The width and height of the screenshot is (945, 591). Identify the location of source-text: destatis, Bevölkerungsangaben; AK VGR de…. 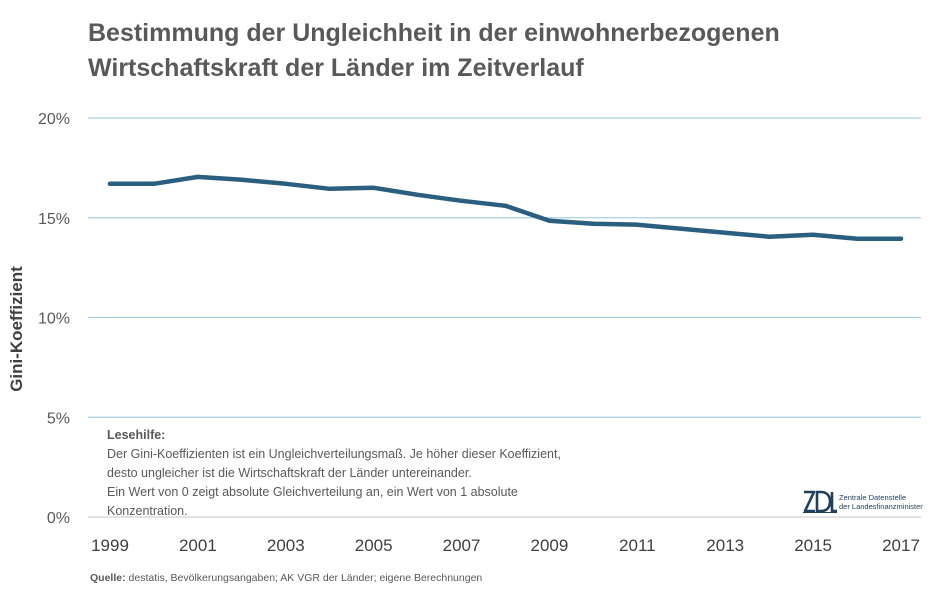
(304, 578).